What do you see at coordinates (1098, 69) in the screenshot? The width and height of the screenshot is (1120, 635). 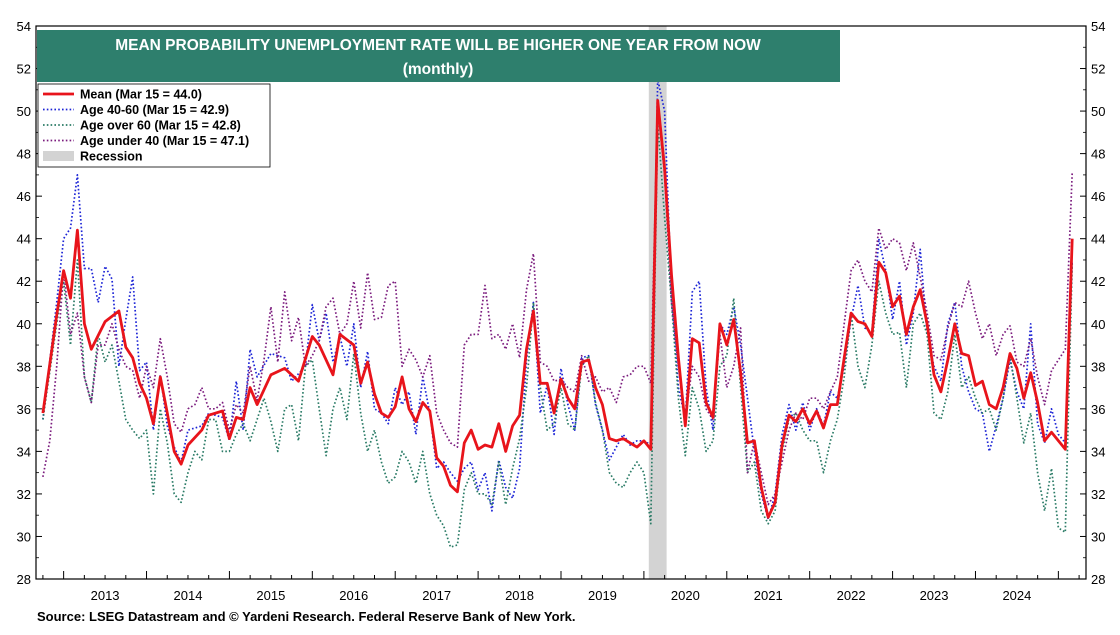 I see `y-tick-label-right: 52` at bounding box center [1098, 69].